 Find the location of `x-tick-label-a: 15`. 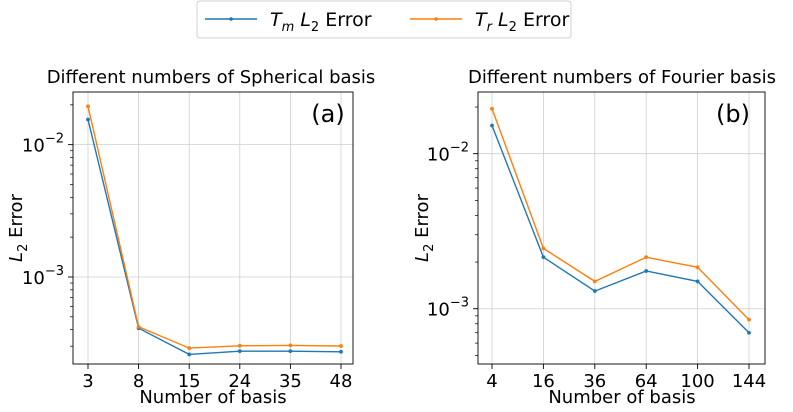

x-tick-label-a: 15 is located at coordinates (189, 381).